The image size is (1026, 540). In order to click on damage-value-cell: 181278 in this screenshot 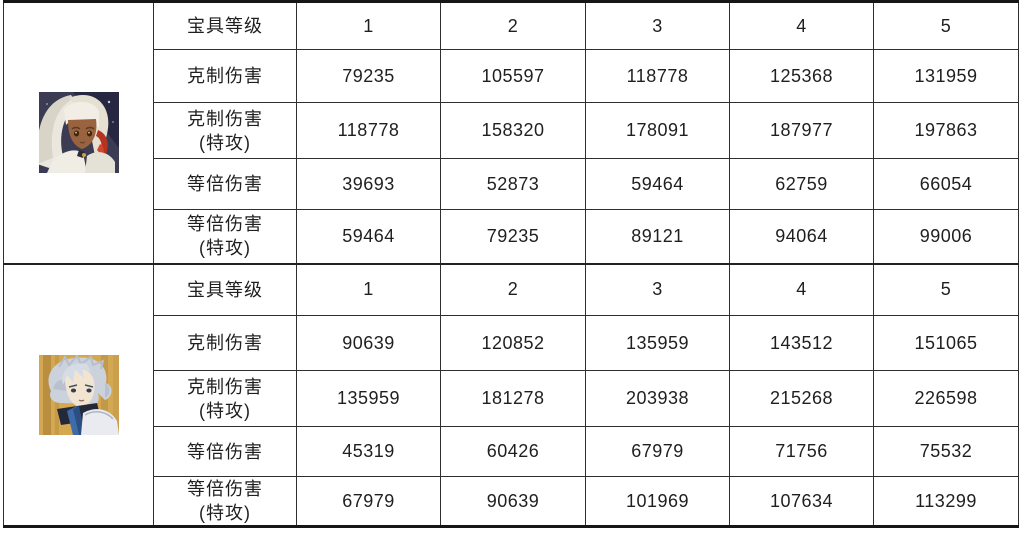, I will do `click(513, 398)`.